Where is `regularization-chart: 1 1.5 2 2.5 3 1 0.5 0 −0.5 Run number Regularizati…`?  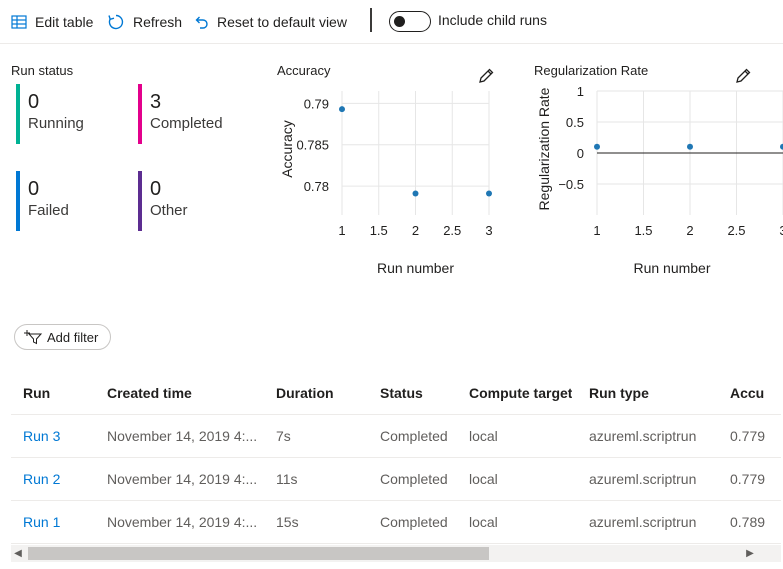
regularization-chart: 1 1.5 2 2.5 3 1 0.5 0 −0.5 Run number Regularizati… is located at coordinates (659, 180).